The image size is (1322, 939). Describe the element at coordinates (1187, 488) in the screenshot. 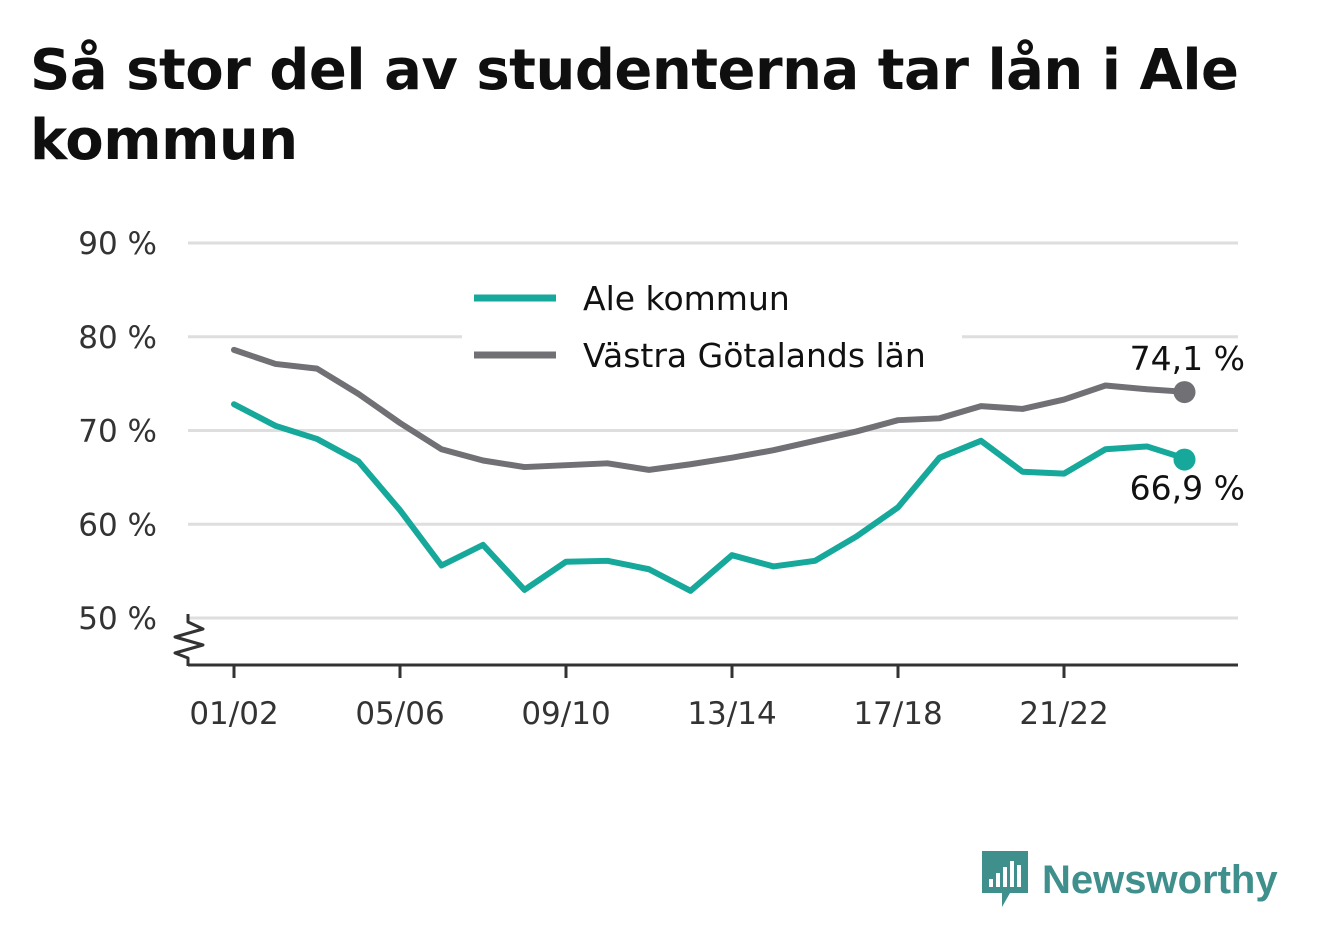

I see `series-end-label: 66,9 %` at that location.